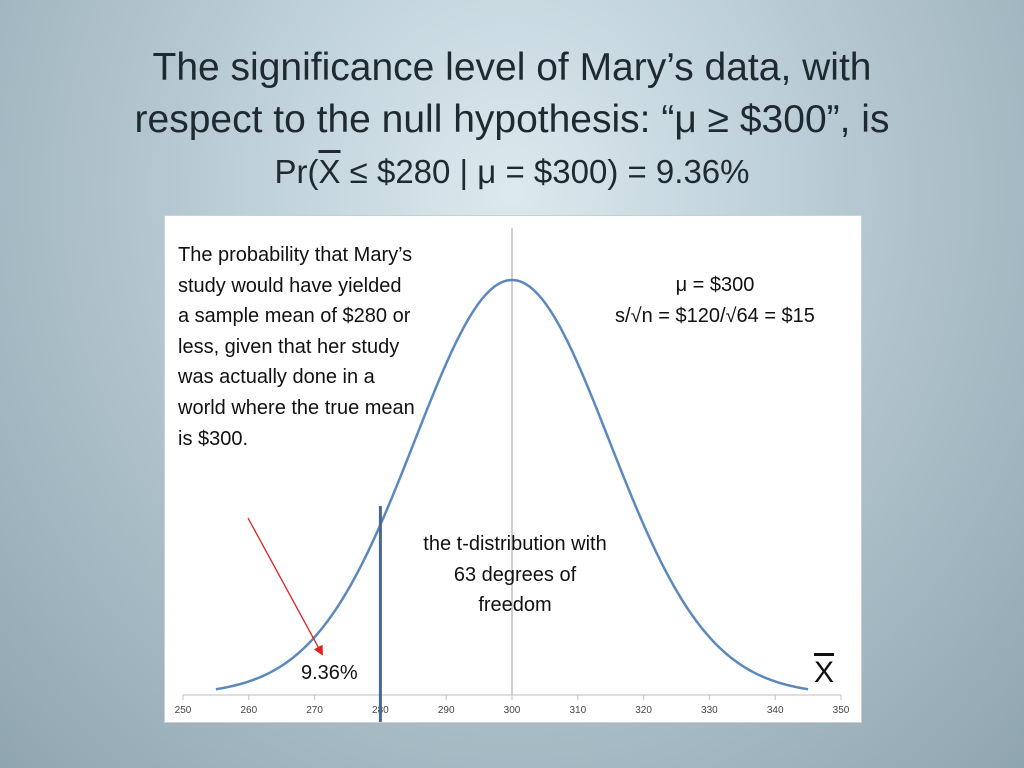 This screenshot has height=768, width=1024. I want to click on x-axis-ticks: 250260270280290300310320330340350, so click(512, 705).